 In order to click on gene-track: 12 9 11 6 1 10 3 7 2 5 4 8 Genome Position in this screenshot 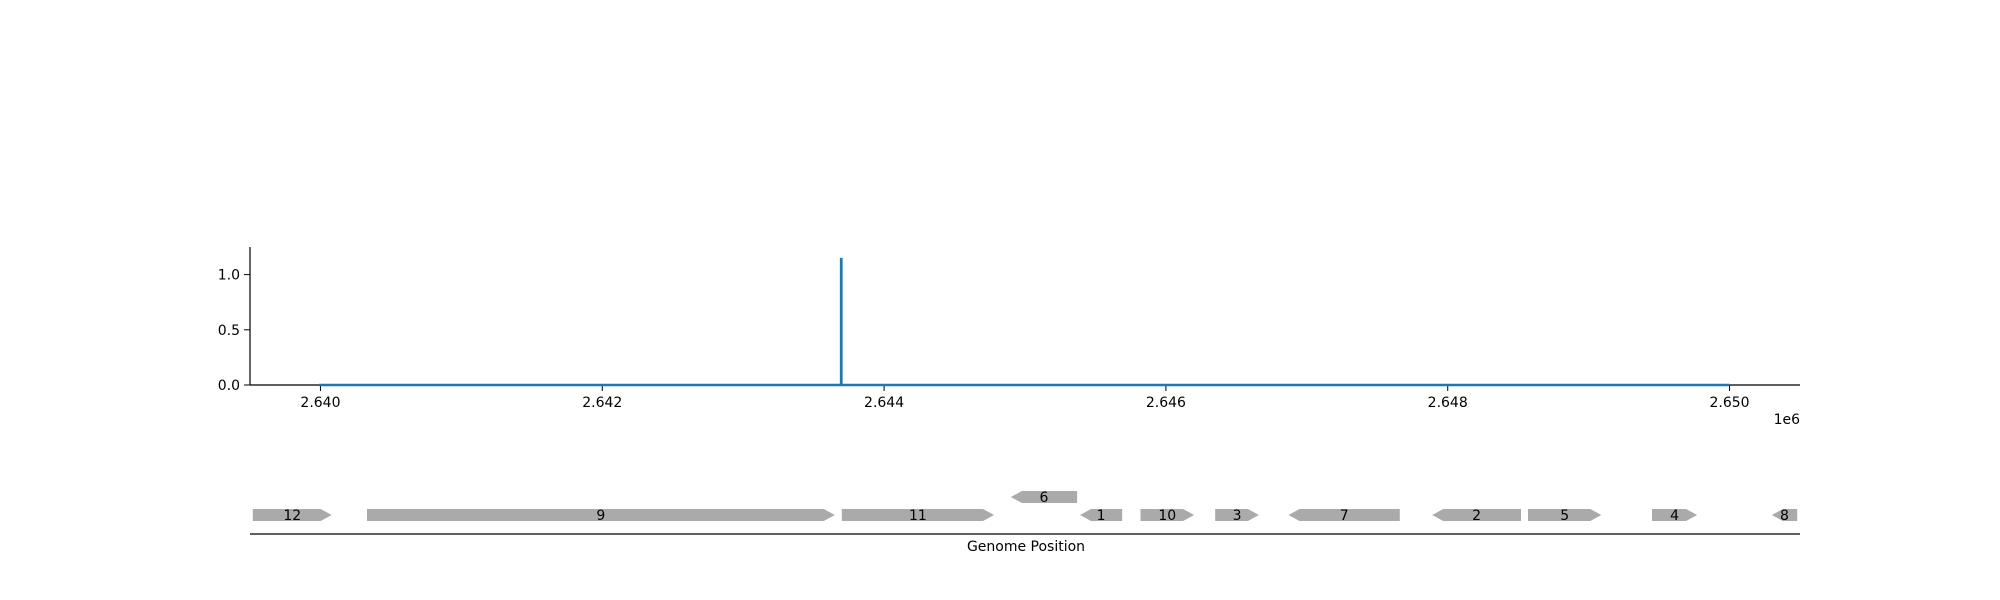, I will do `click(1025, 522)`.